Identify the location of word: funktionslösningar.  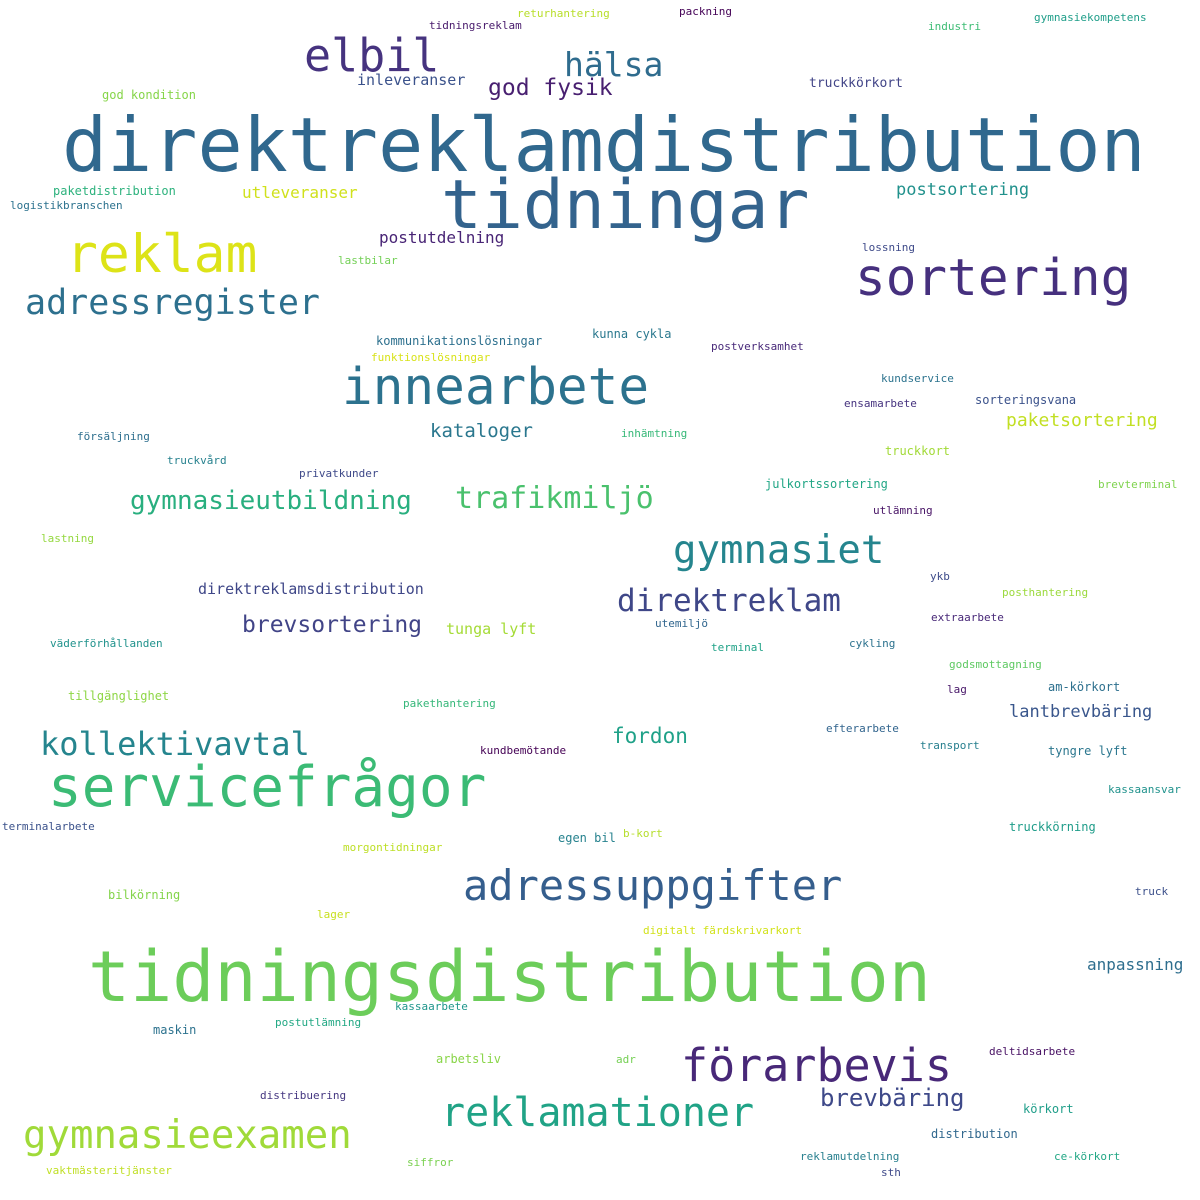
(431, 357).